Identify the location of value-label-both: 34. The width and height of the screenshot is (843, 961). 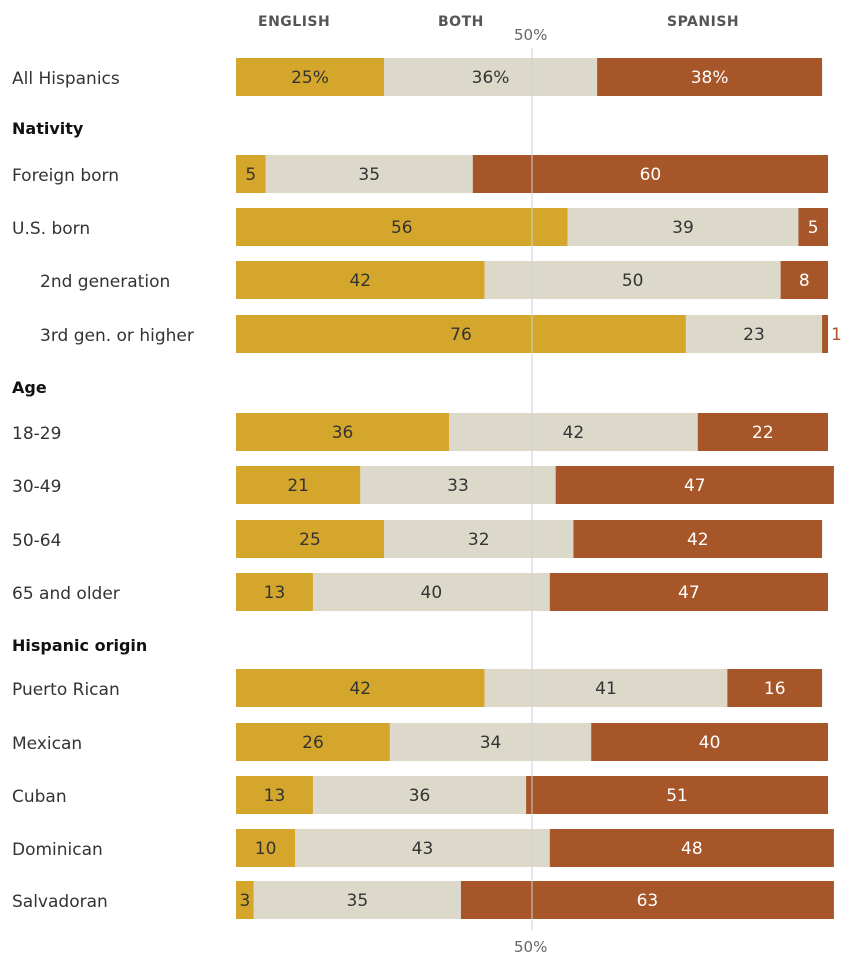
(491, 743).